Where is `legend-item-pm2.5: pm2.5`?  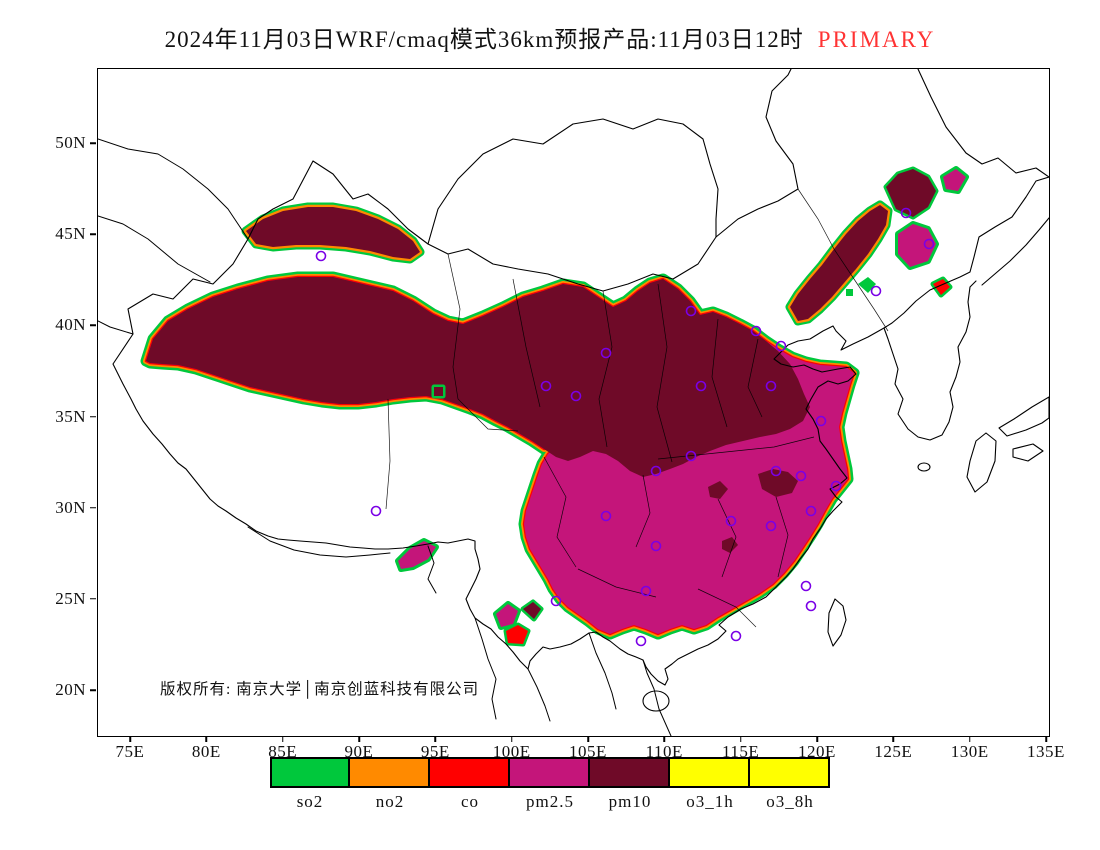 legend-item-pm2.5: pm2.5 is located at coordinates (549, 784).